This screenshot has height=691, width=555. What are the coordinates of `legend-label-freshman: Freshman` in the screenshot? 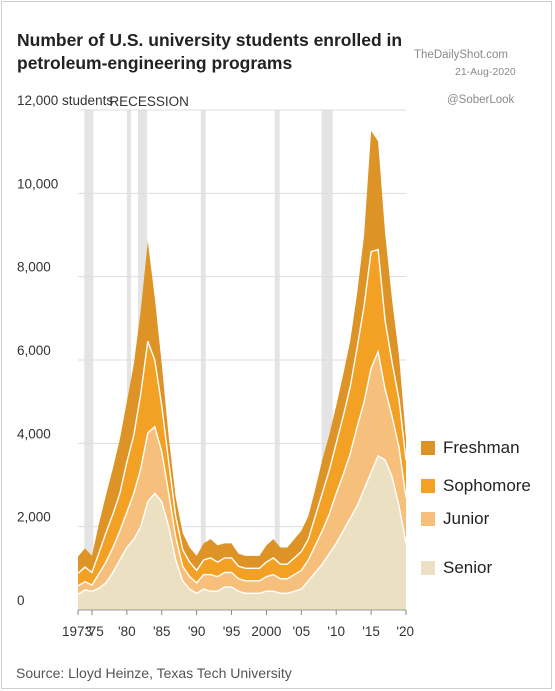 It's located at (481, 447).